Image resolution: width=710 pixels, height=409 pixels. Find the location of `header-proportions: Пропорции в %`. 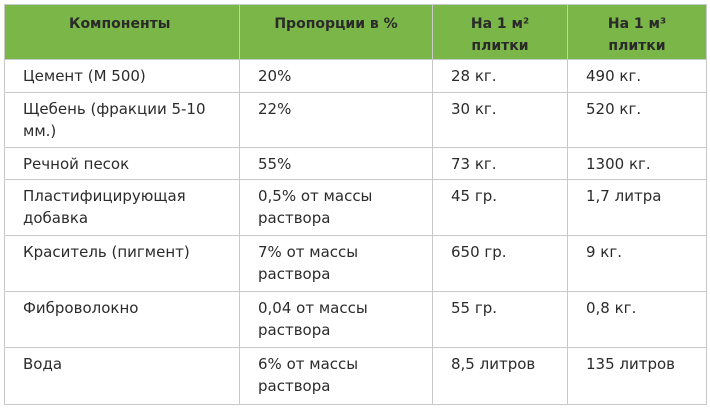

header-proportions: Пропорции в % is located at coordinates (336, 32).